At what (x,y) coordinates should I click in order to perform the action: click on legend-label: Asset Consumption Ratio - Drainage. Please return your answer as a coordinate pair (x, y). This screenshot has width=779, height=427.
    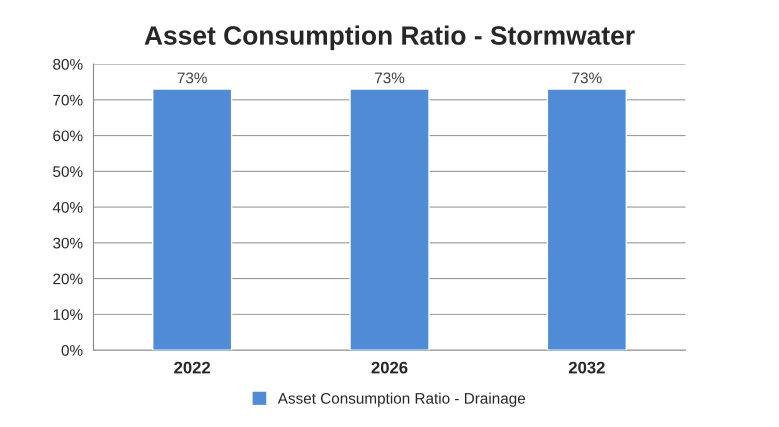
    Looking at the image, I should click on (402, 399).